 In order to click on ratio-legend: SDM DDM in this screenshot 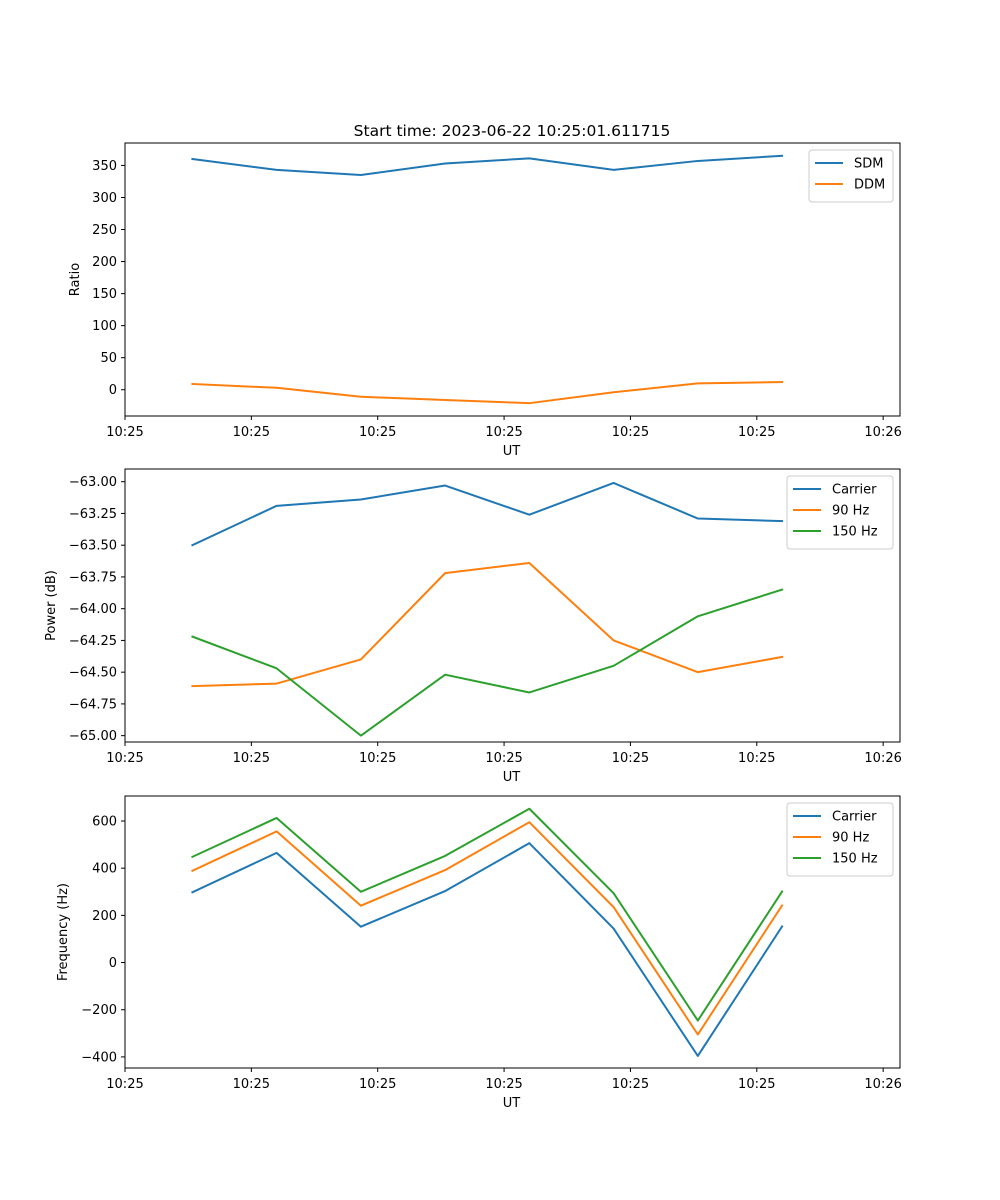, I will do `click(851, 176)`.